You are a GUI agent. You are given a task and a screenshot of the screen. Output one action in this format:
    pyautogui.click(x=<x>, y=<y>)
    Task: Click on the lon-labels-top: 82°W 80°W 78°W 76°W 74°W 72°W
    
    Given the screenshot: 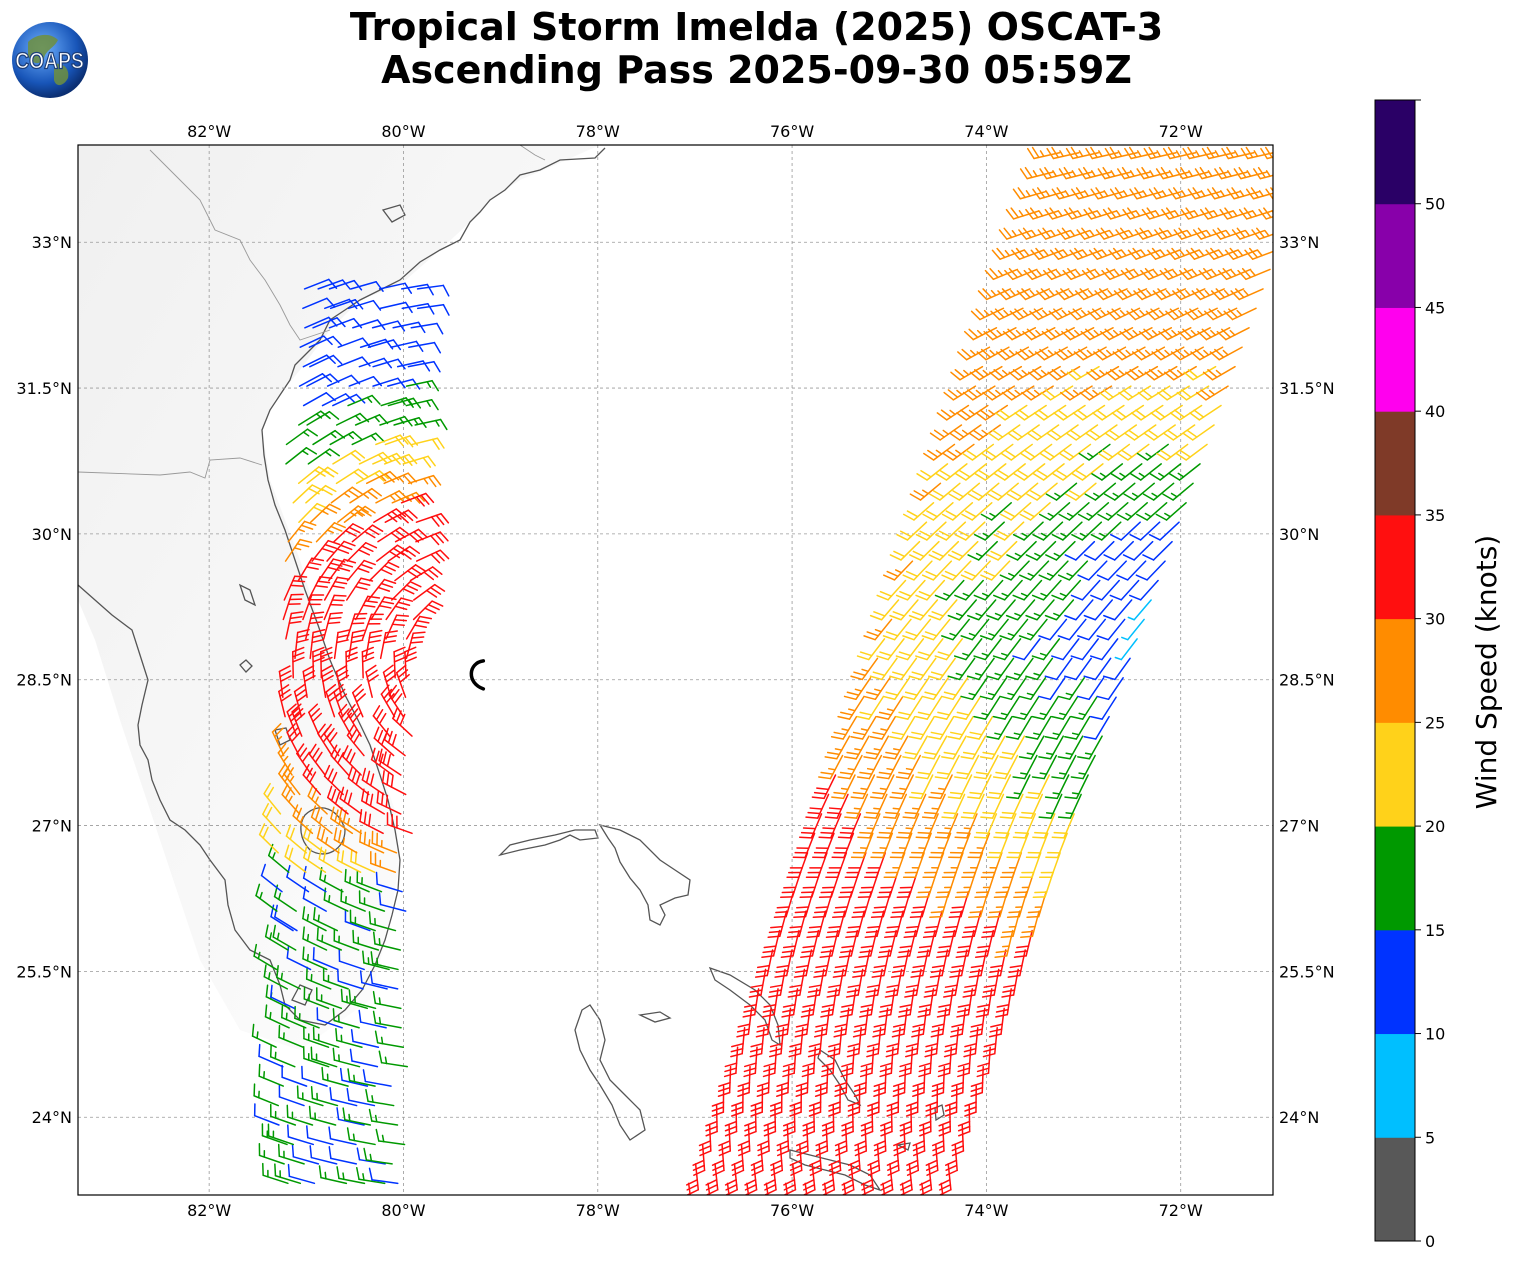 What is the action you would take?
    pyautogui.click(x=695, y=131)
    